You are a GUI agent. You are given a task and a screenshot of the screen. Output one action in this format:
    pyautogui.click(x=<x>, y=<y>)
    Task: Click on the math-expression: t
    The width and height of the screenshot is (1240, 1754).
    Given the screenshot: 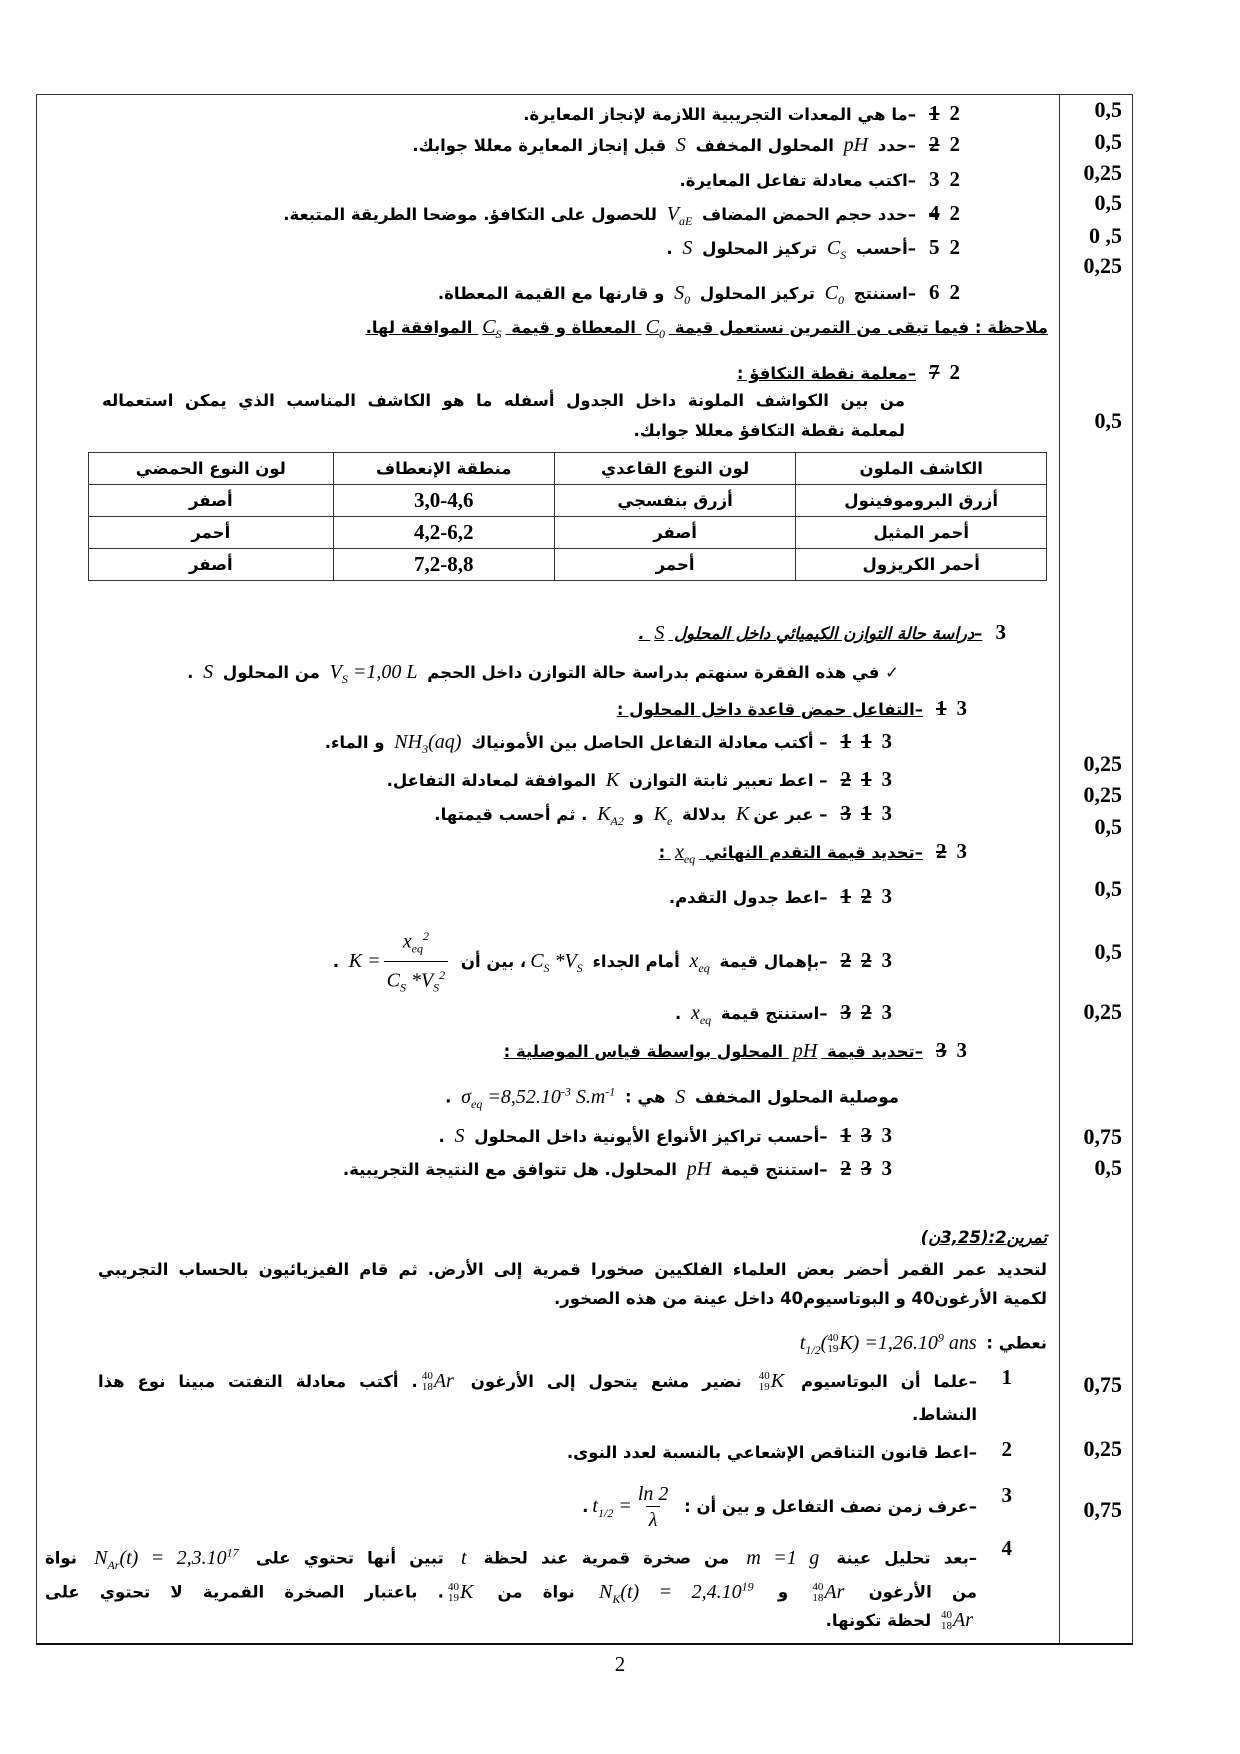 What is the action you would take?
    pyautogui.click(x=463, y=1557)
    